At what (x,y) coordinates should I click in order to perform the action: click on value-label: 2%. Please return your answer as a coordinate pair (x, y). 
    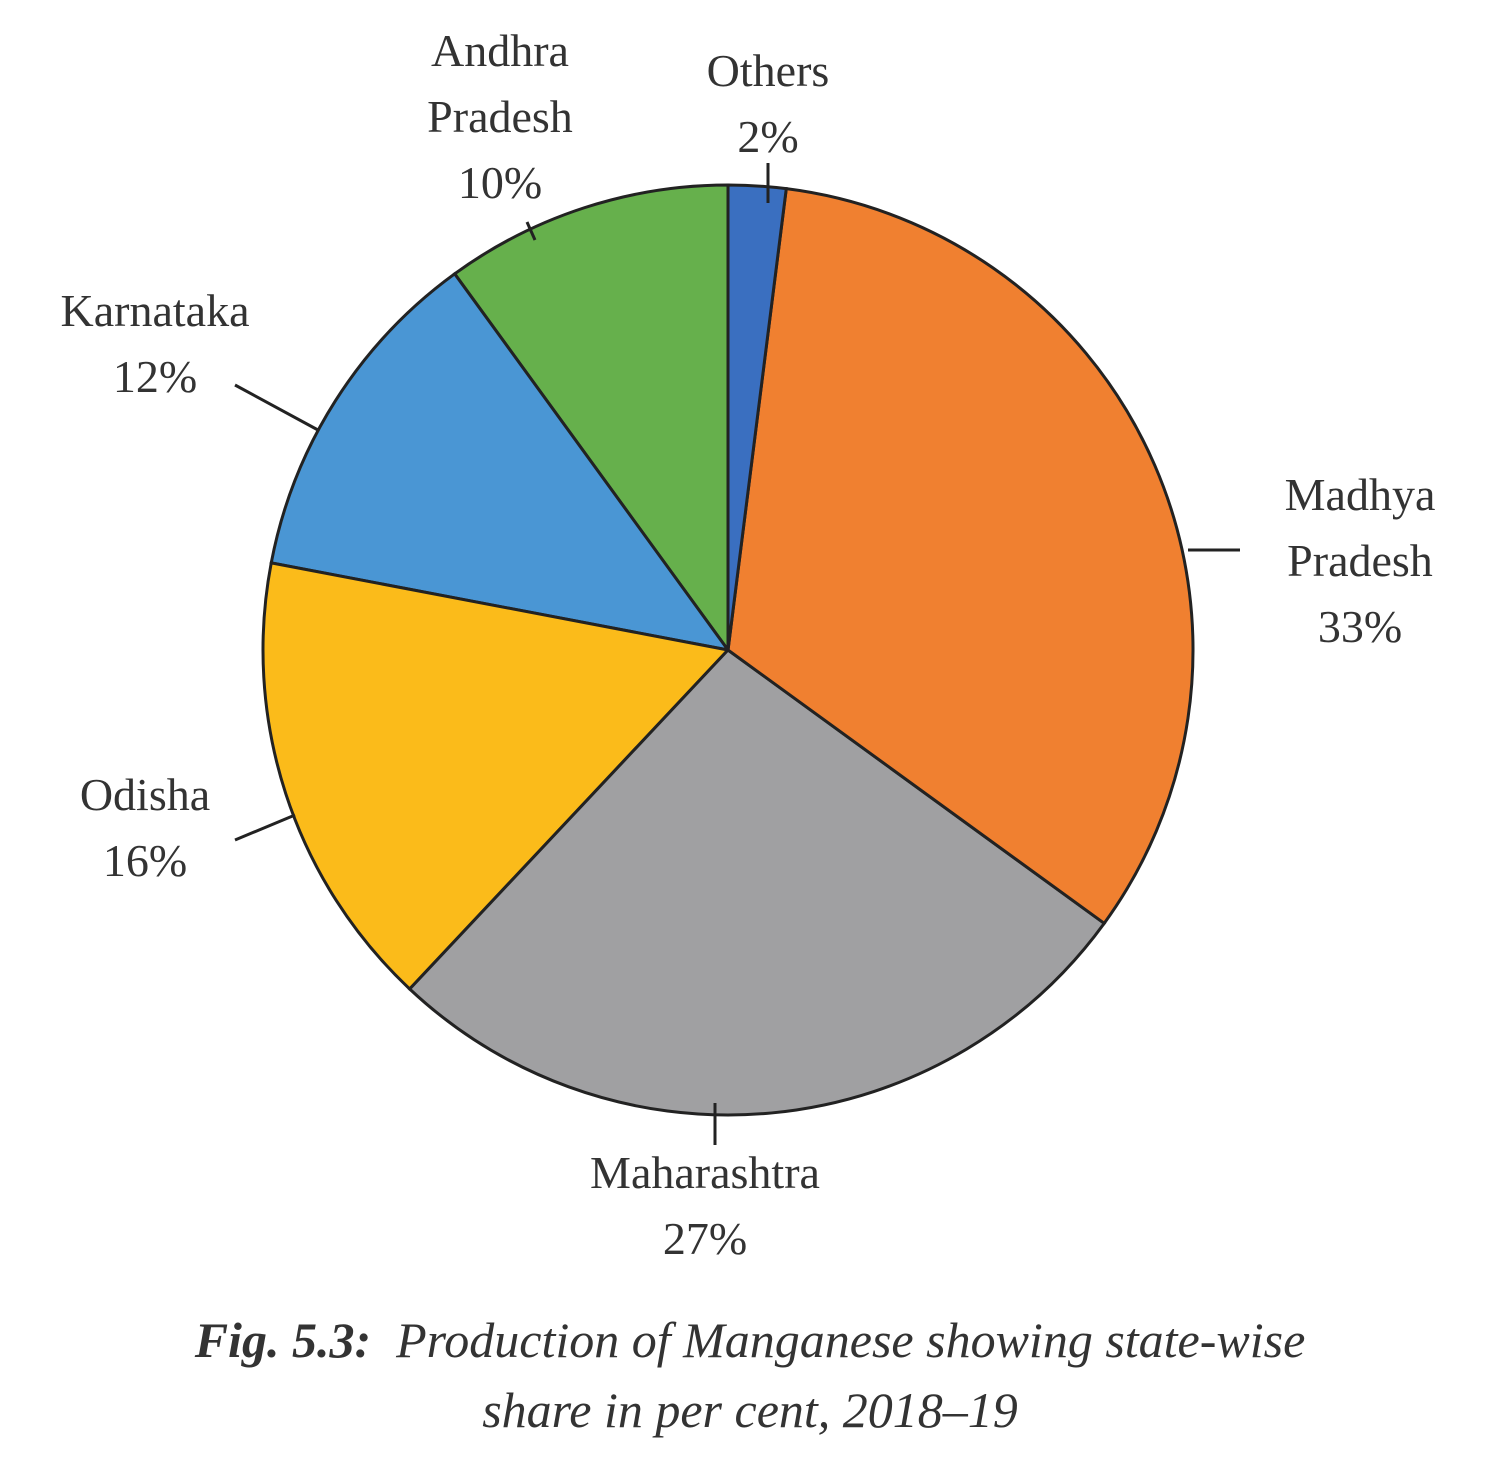
    Looking at the image, I should click on (768, 136).